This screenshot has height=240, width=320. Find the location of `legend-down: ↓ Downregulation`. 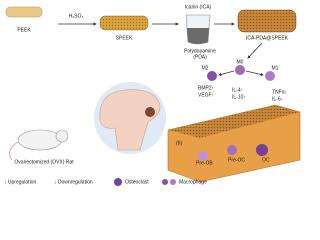

legend-down: ↓ Downregulation is located at coordinates (73, 182).